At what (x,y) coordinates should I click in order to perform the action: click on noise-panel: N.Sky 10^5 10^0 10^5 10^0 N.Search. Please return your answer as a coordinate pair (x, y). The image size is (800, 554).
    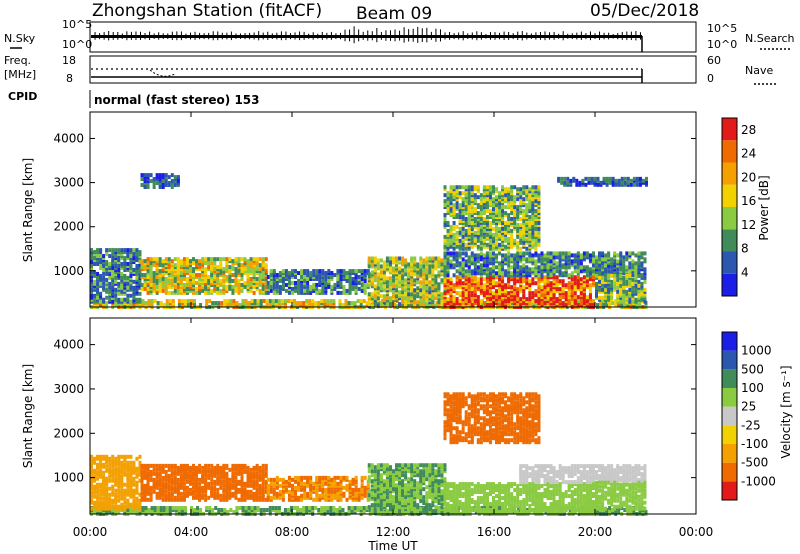
    Looking at the image, I should click on (399, 35).